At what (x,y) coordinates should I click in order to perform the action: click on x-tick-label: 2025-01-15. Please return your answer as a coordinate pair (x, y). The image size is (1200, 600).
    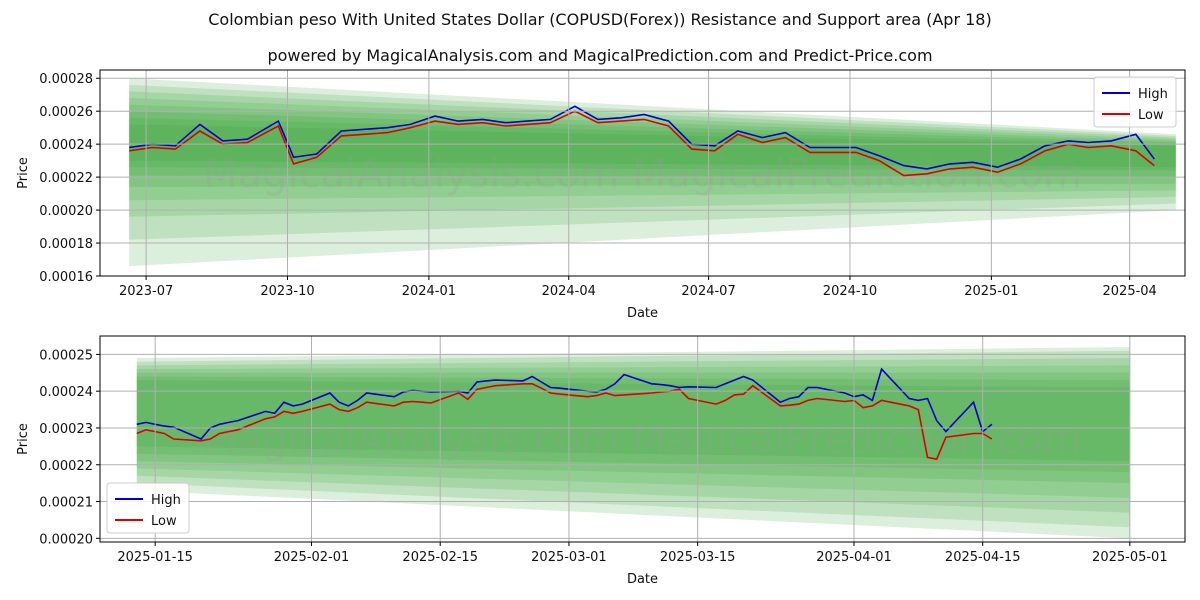
    Looking at the image, I should click on (155, 557).